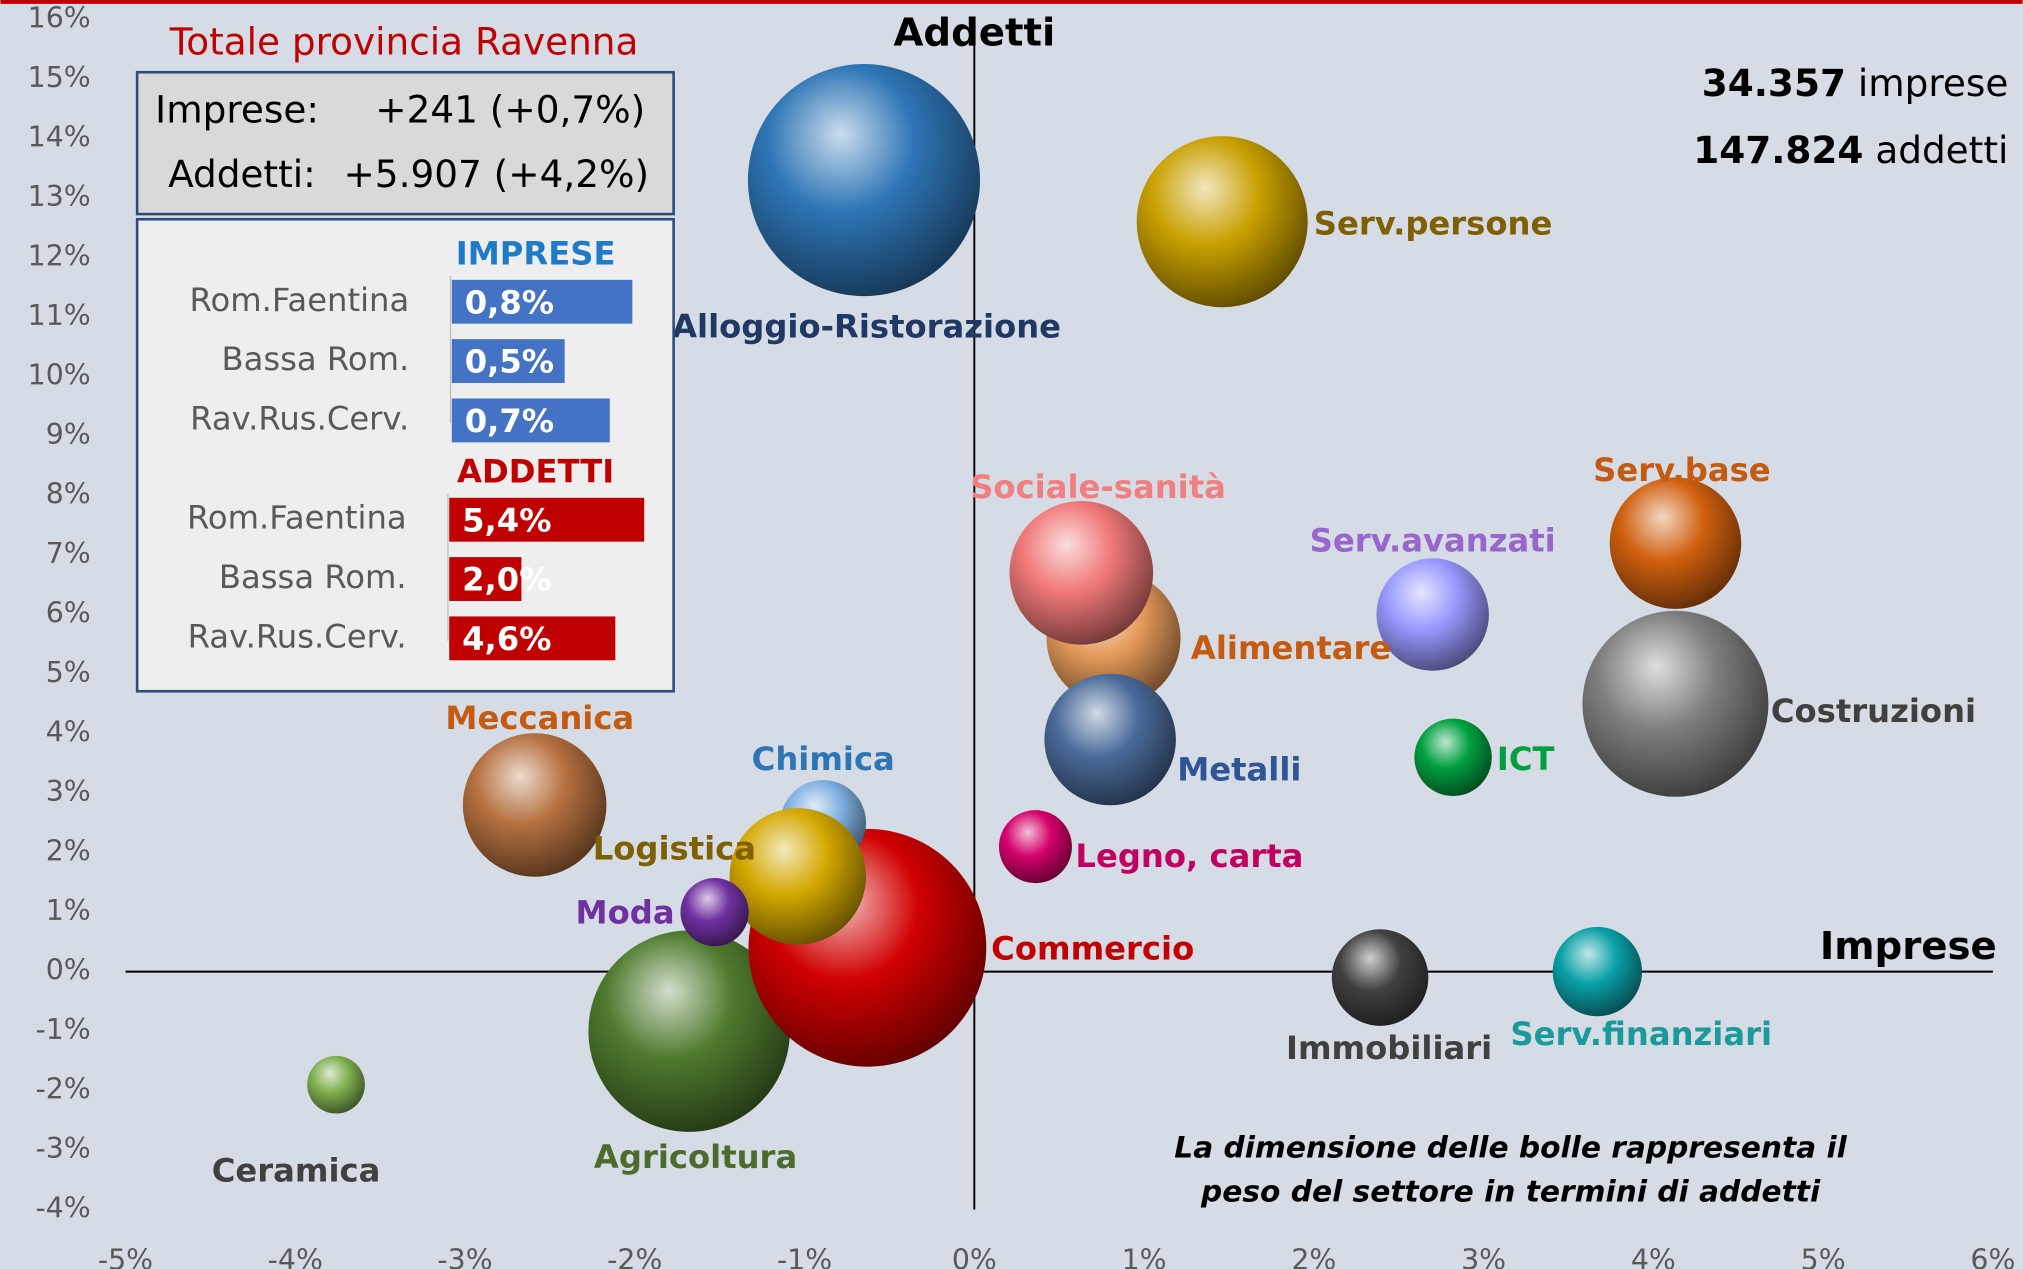  What do you see at coordinates (535, 471) in the screenshot?
I see `inset-title: ADDETTI` at bounding box center [535, 471].